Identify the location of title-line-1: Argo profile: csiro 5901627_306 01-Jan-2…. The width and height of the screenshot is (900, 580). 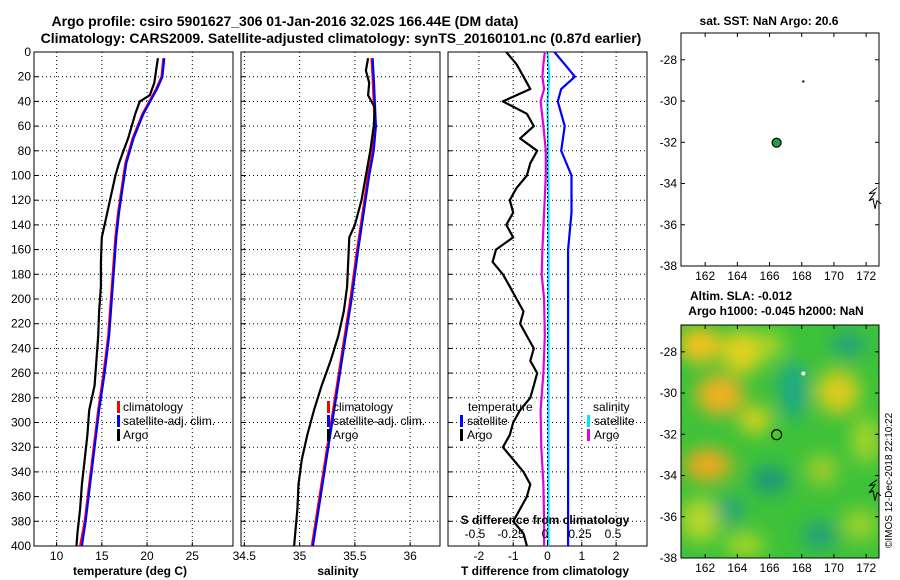
(285, 21).